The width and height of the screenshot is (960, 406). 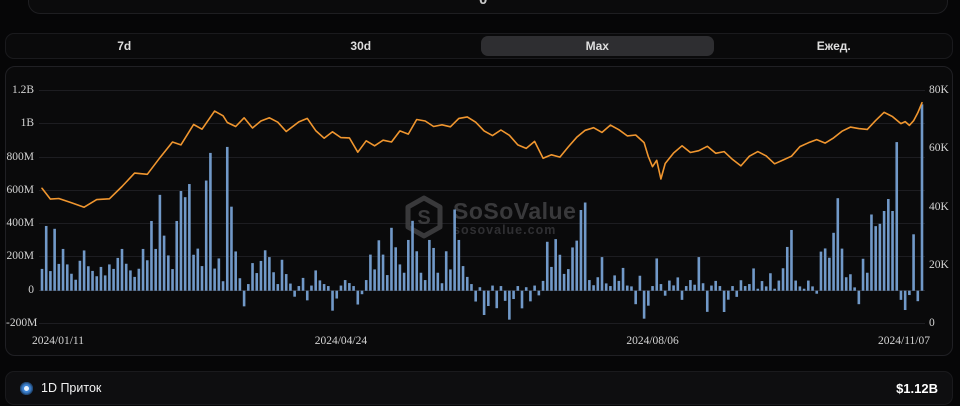 What do you see at coordinates (22, 90) in the screenshot?
I see `left-axis-tick: 1.2B` at bounding box center [22, 90].